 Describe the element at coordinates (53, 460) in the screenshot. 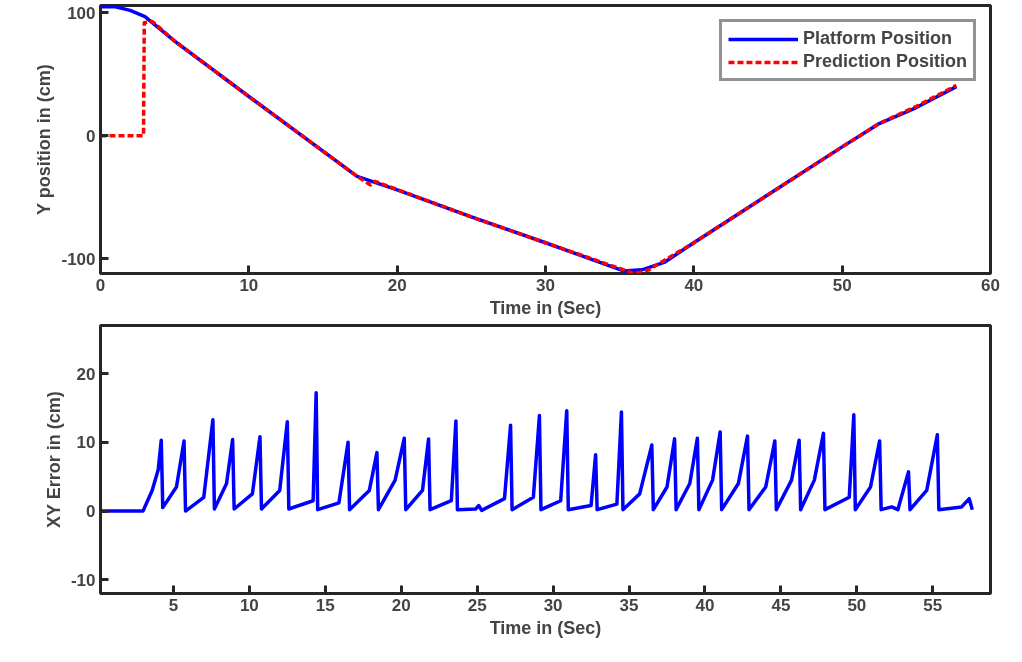

I see `y-axis-title: XY Error in (cm)` at that location.